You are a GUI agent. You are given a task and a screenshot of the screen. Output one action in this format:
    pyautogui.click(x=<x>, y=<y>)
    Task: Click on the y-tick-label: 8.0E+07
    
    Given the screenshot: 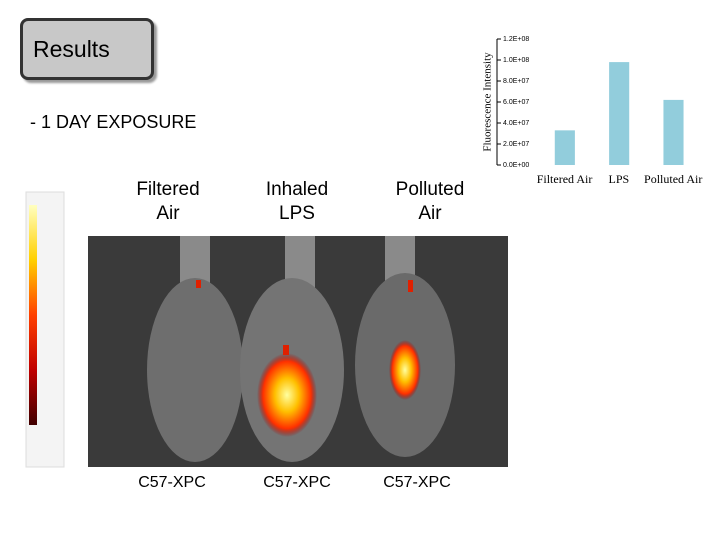 What is the action you would take?
    pyautogui.click(x=516, y=81)
    